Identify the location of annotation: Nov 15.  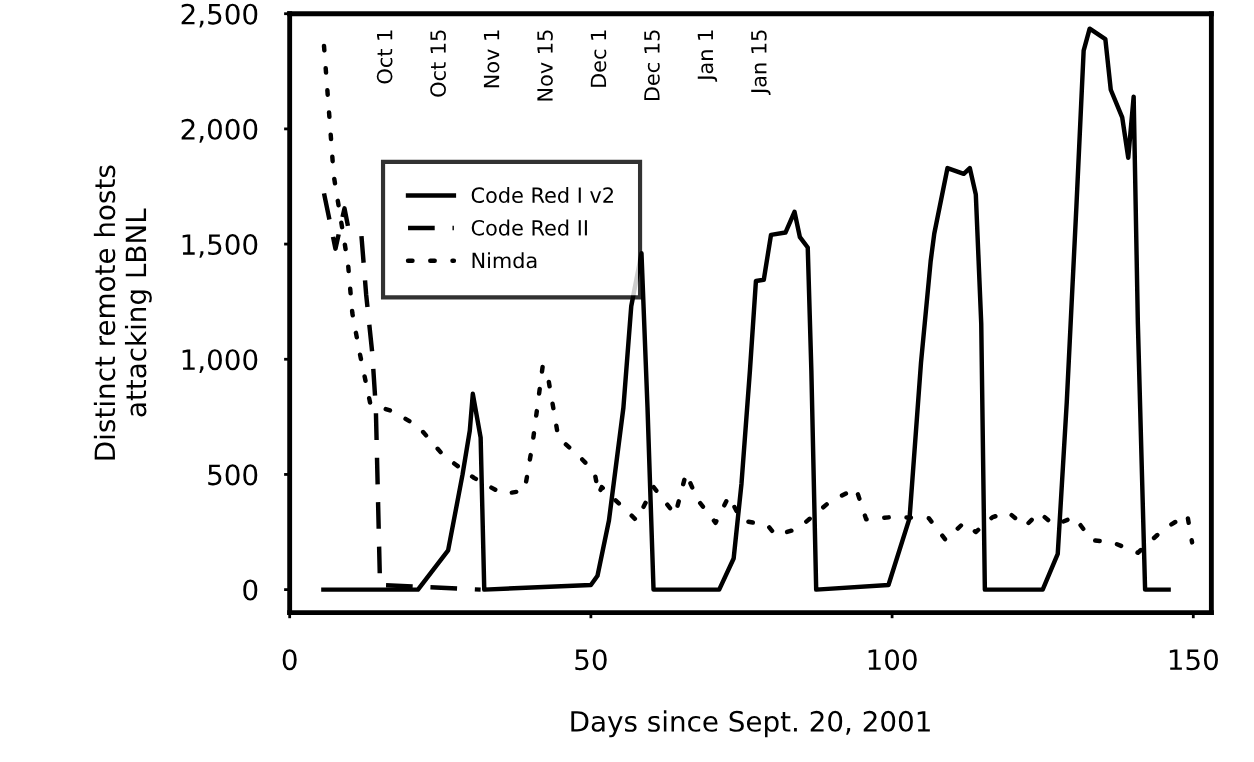
(545, 65).